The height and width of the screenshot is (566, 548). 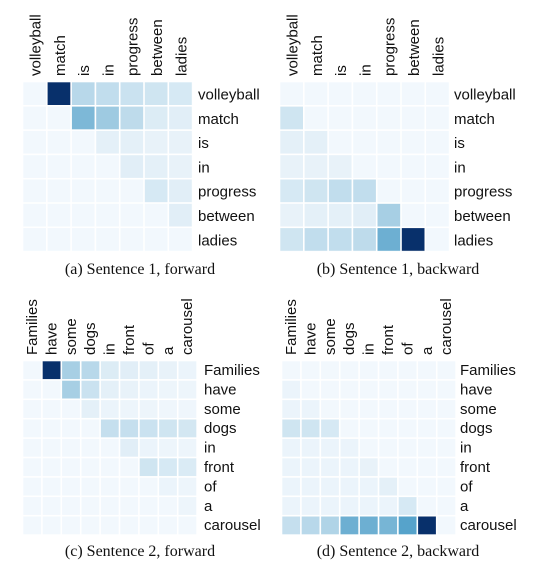 What do you see at coordinates (140, 551) in the screenshot?
I see `panel-caption: (c) Sentence 2, forward` at bounding box center [140, 551].